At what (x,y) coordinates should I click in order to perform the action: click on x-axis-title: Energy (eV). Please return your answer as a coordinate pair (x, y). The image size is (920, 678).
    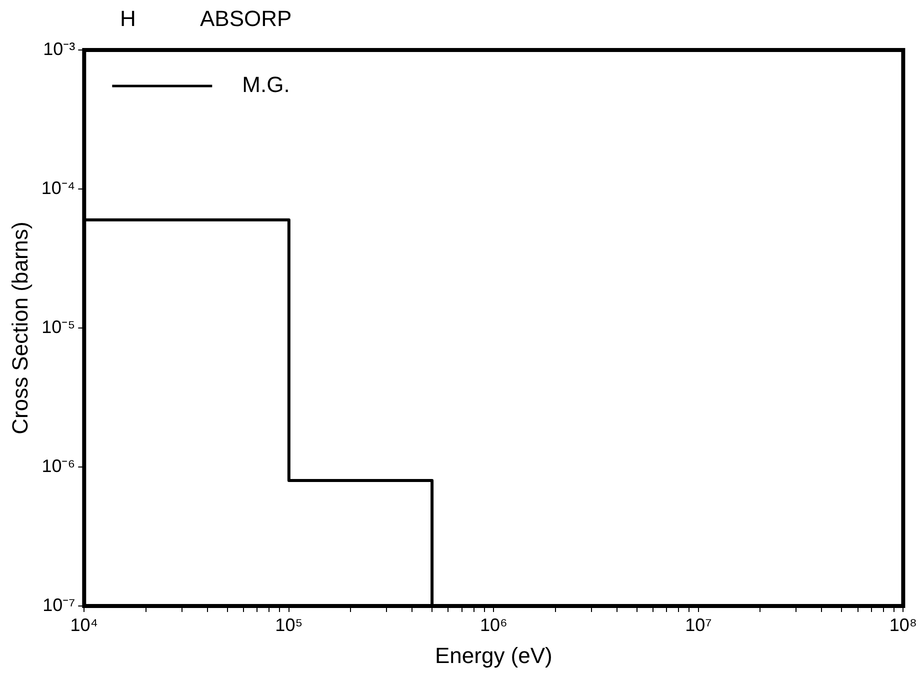
    Looking at the image, I should click on (493, 655).